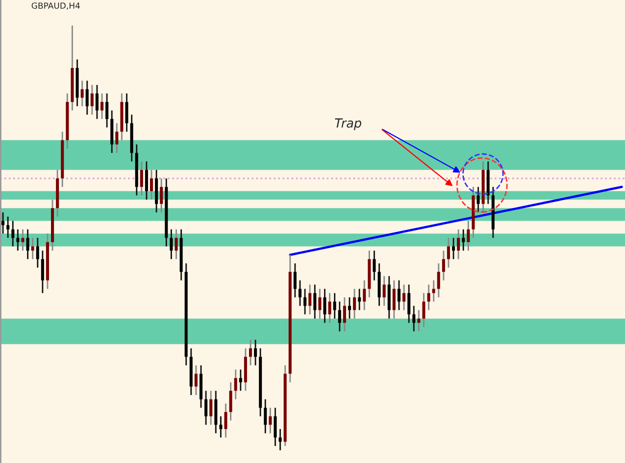 The height and width of the screenshot is (463, 625). Describe the element at coordinates (56, 6) in the screenshot. I see `chart-title: GBPAUD,H4` at that location.